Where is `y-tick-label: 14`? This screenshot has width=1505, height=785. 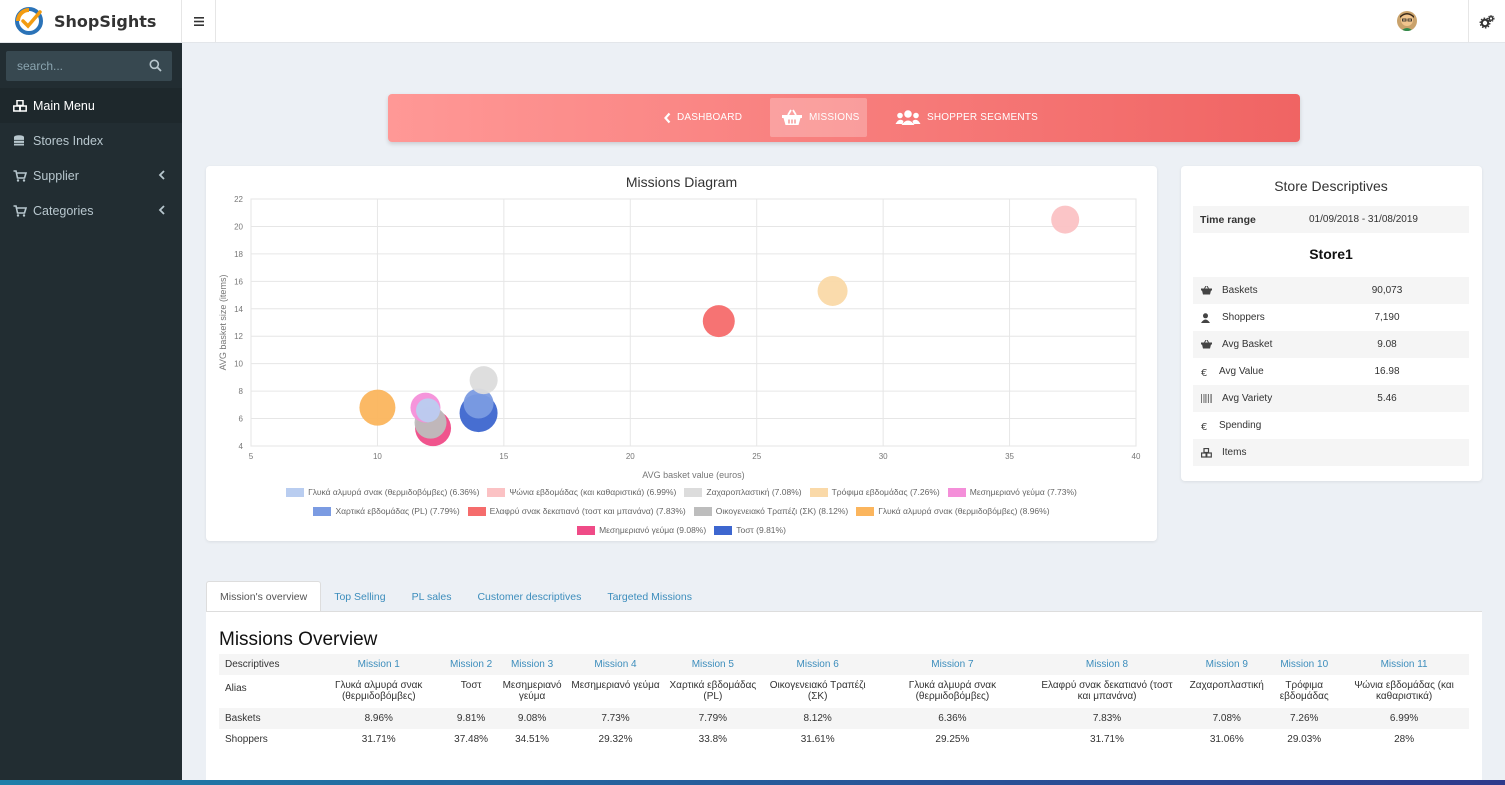
y-tick-label: 14 is located at coordinates (238, 309).